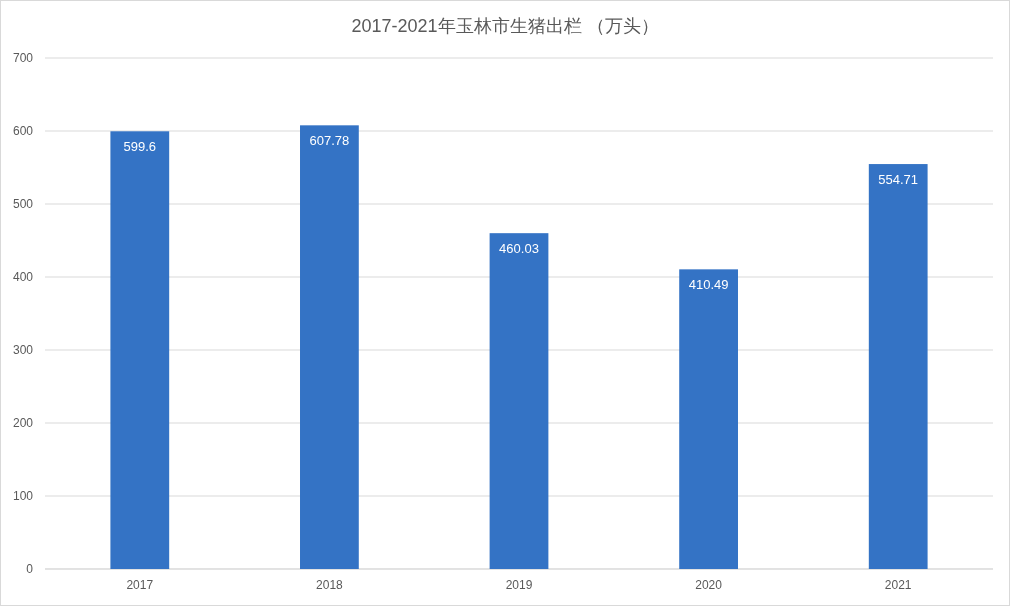 Image resolution: width=1010 pixels, height=606 pixels. I want to click on x-tick-label: 2017, so click(140, 585).